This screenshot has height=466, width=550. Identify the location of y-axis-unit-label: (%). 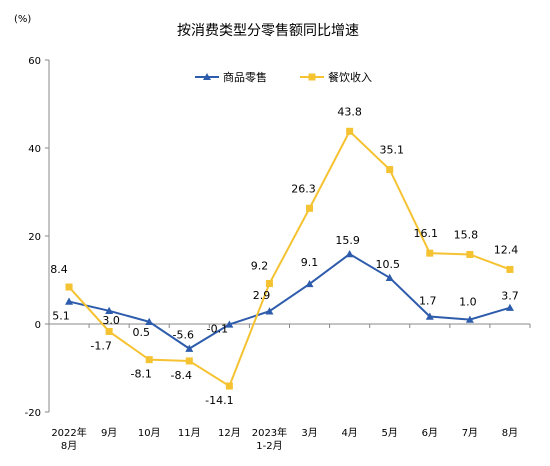
(22, 19).